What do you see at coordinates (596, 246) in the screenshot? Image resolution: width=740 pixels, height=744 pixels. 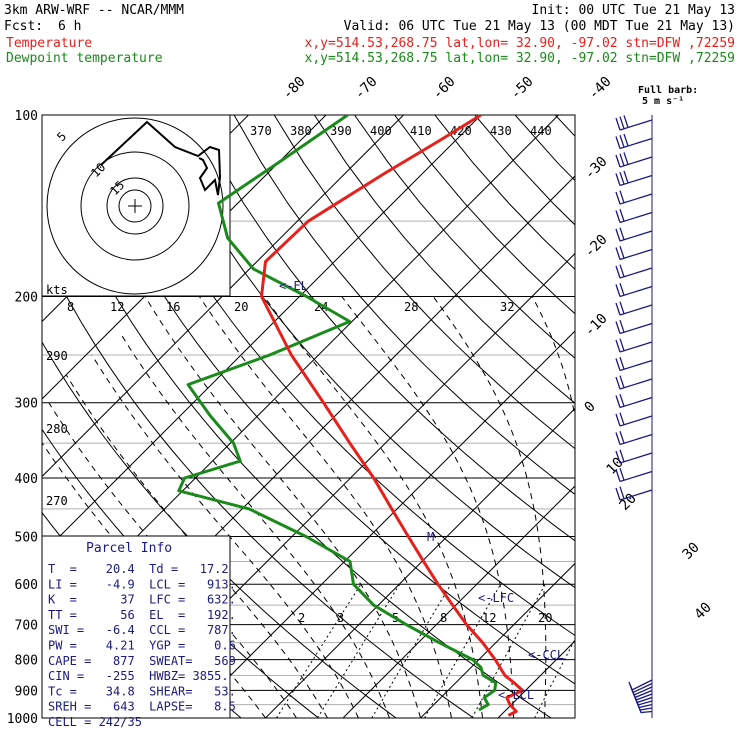 I see `isotherm-label-right: -20` at bounding box center [596, 246].